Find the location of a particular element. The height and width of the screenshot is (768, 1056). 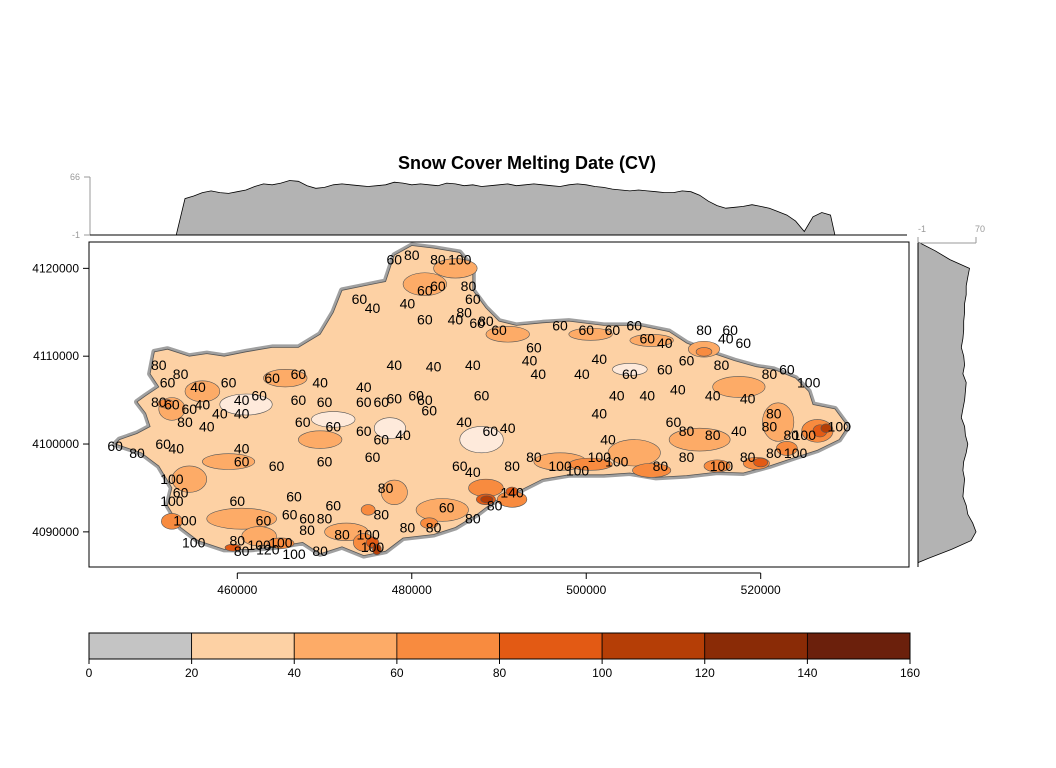

colorbar-tick-label: 60 is located at coordinates (397, 673).